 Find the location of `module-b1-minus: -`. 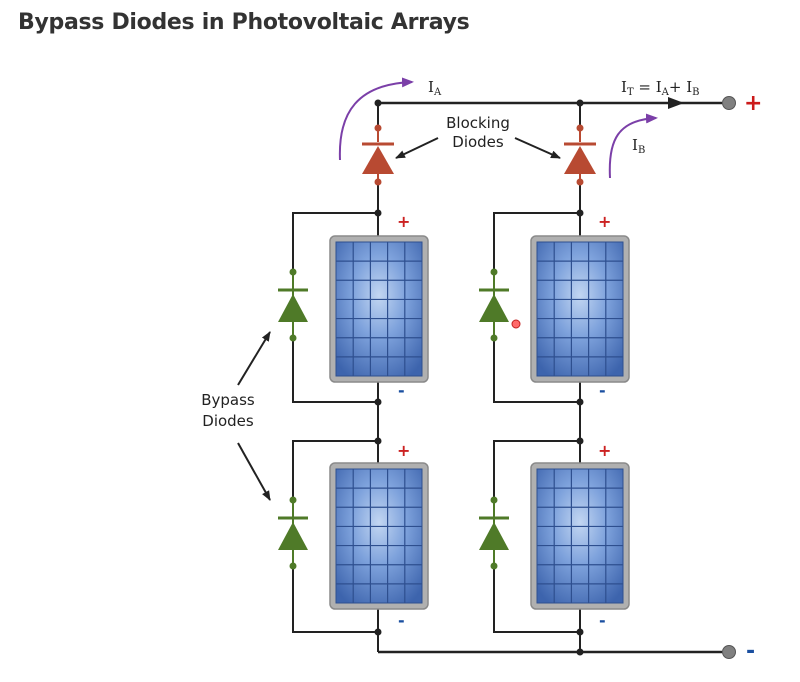

module-b1-minus: - is located at coordinates (602, 390).